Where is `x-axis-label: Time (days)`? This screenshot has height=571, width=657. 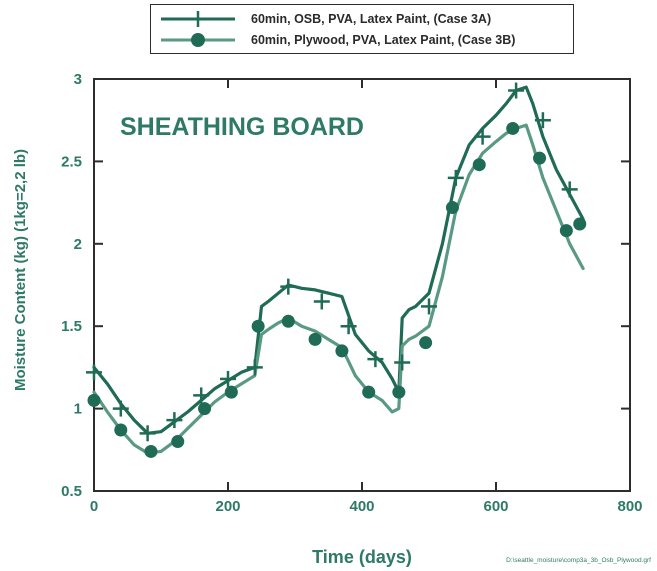
x-axis-label: Time (days) is located at coordinates (362, 557).